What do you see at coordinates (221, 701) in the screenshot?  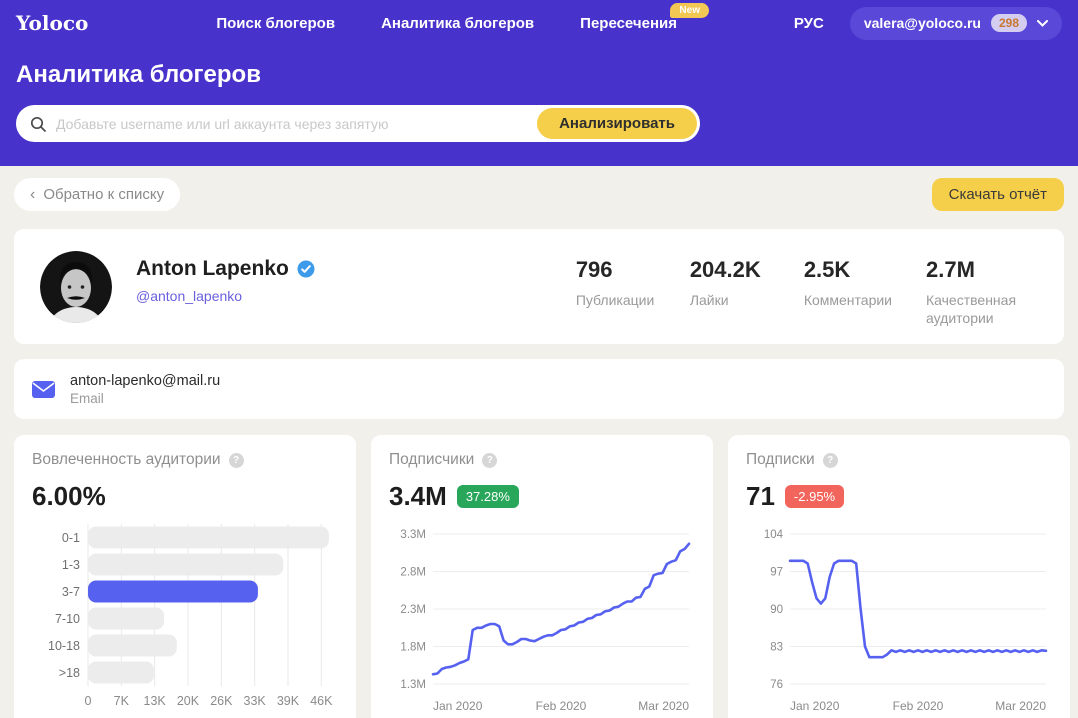 I see `svg-text: 26K` at bounding box center [221, 701].